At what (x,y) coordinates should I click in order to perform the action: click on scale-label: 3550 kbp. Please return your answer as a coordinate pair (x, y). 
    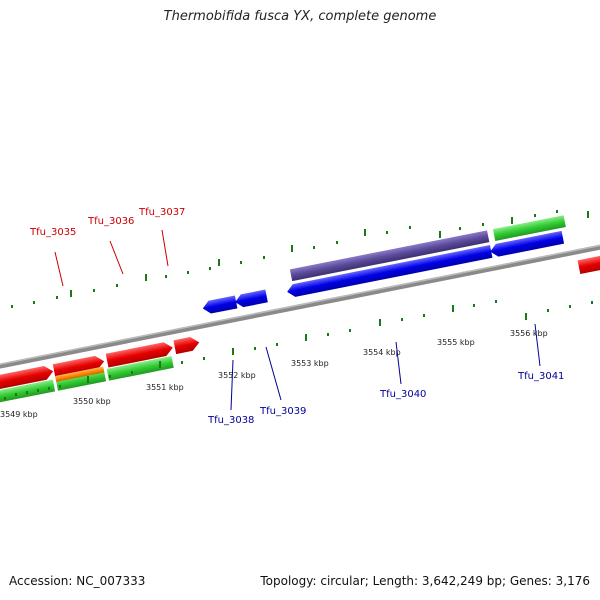
    Looking at the image, I should click on (92, 401).